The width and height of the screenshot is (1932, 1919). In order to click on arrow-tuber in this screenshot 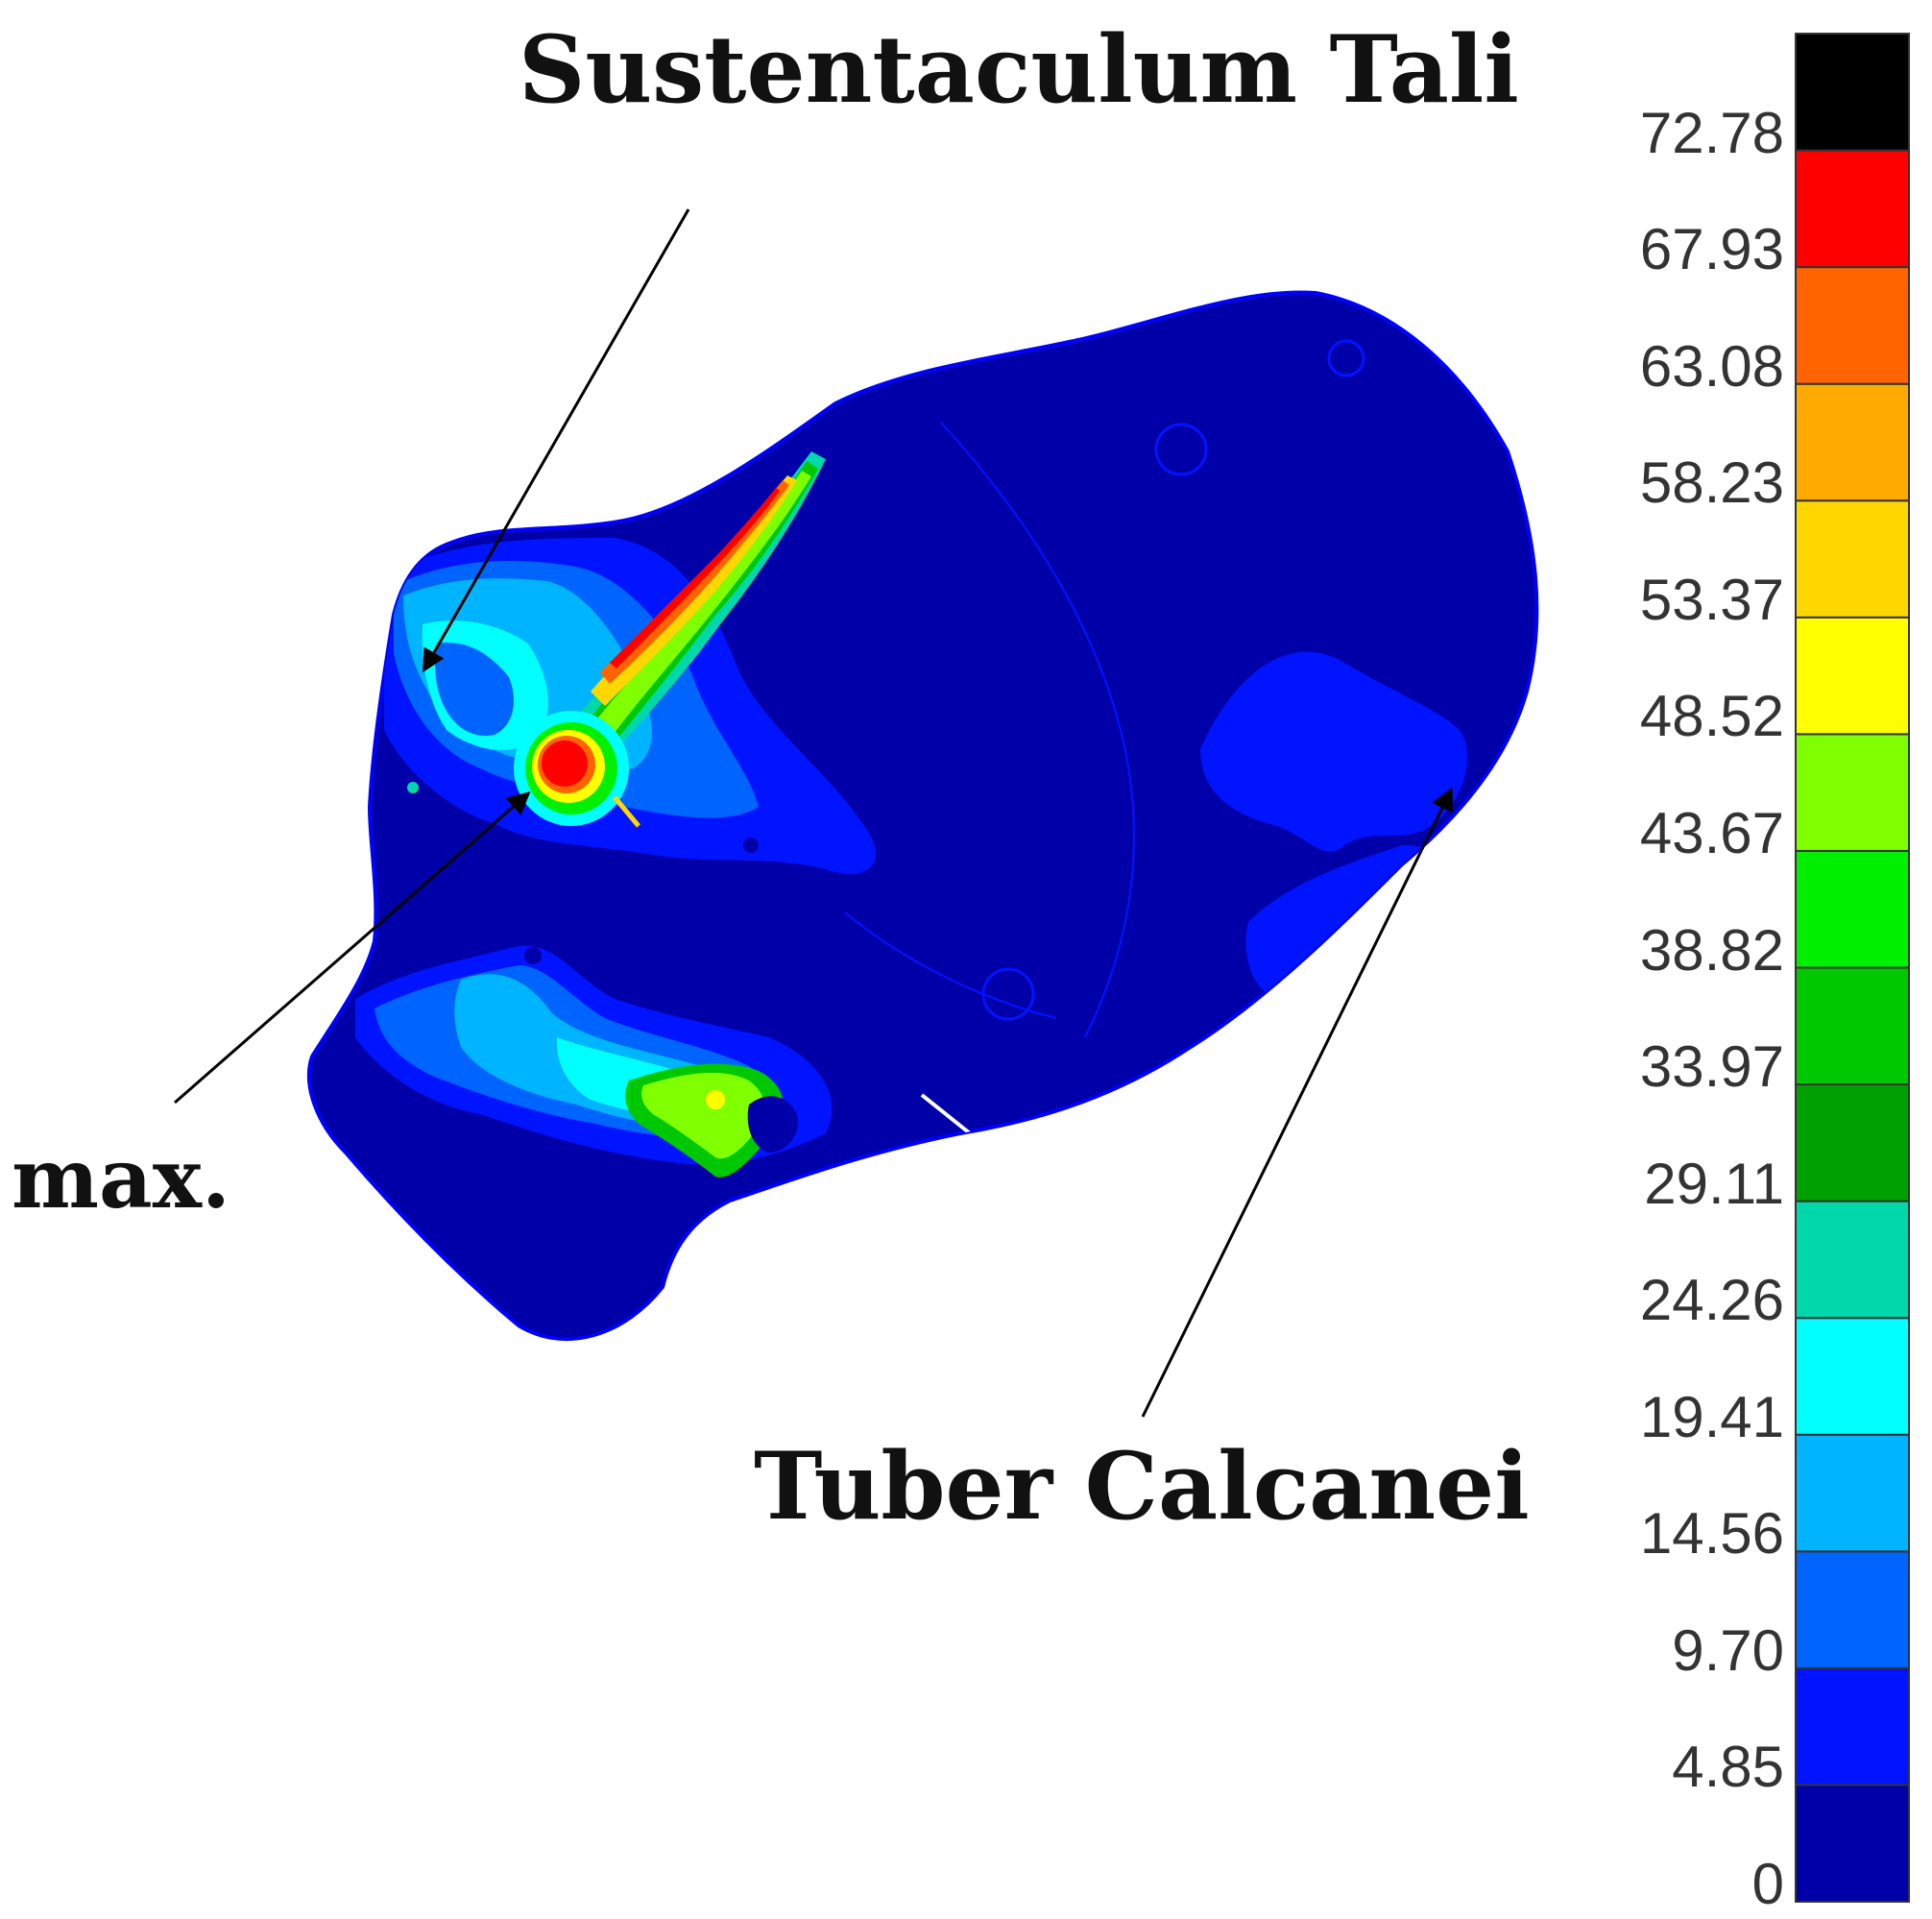, I will do `click(1297, 1102)`.